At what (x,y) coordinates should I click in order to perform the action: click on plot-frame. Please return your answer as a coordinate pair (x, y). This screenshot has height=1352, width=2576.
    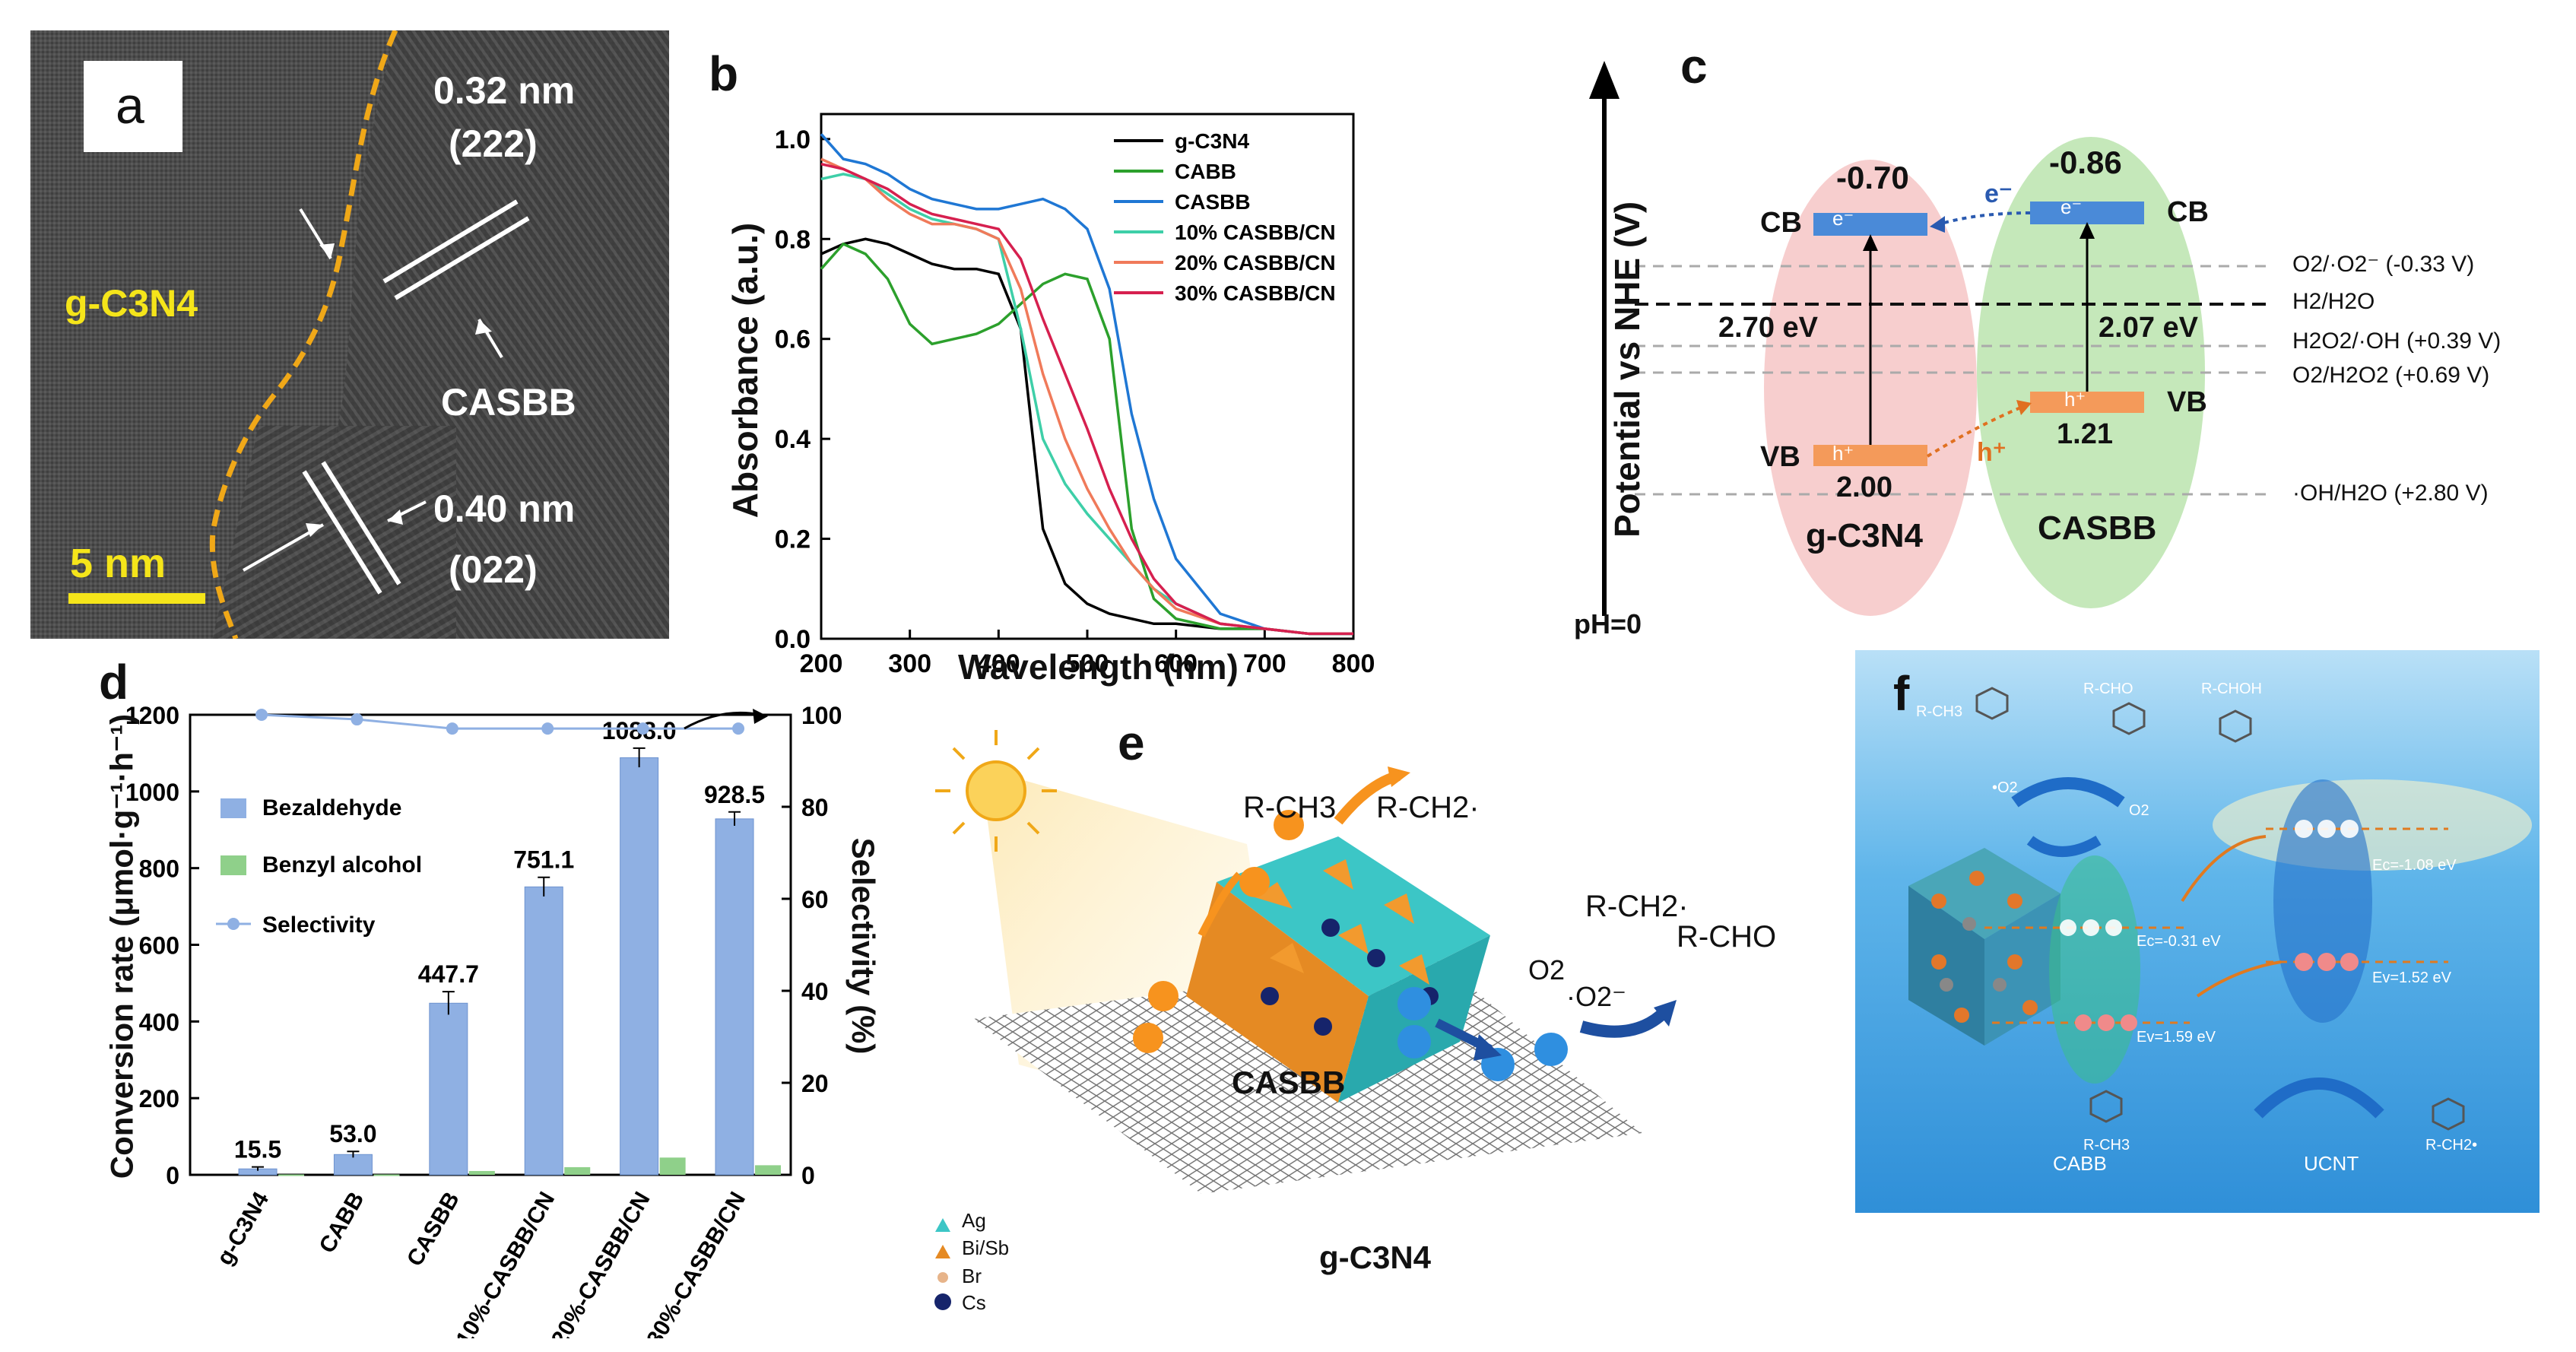
    Looking at the image, I should click on (1087, 376).